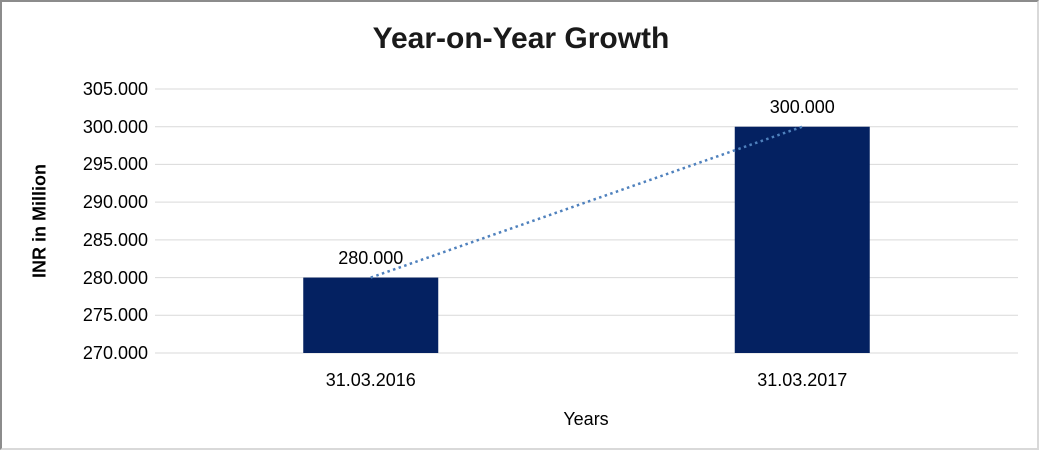 This screenshot has height=456, width=1042. What do you see at coordinates (370, 380) in the screenshot?
I see `x-tick-label: 31.03.2016` at bounding box center [370, 380].